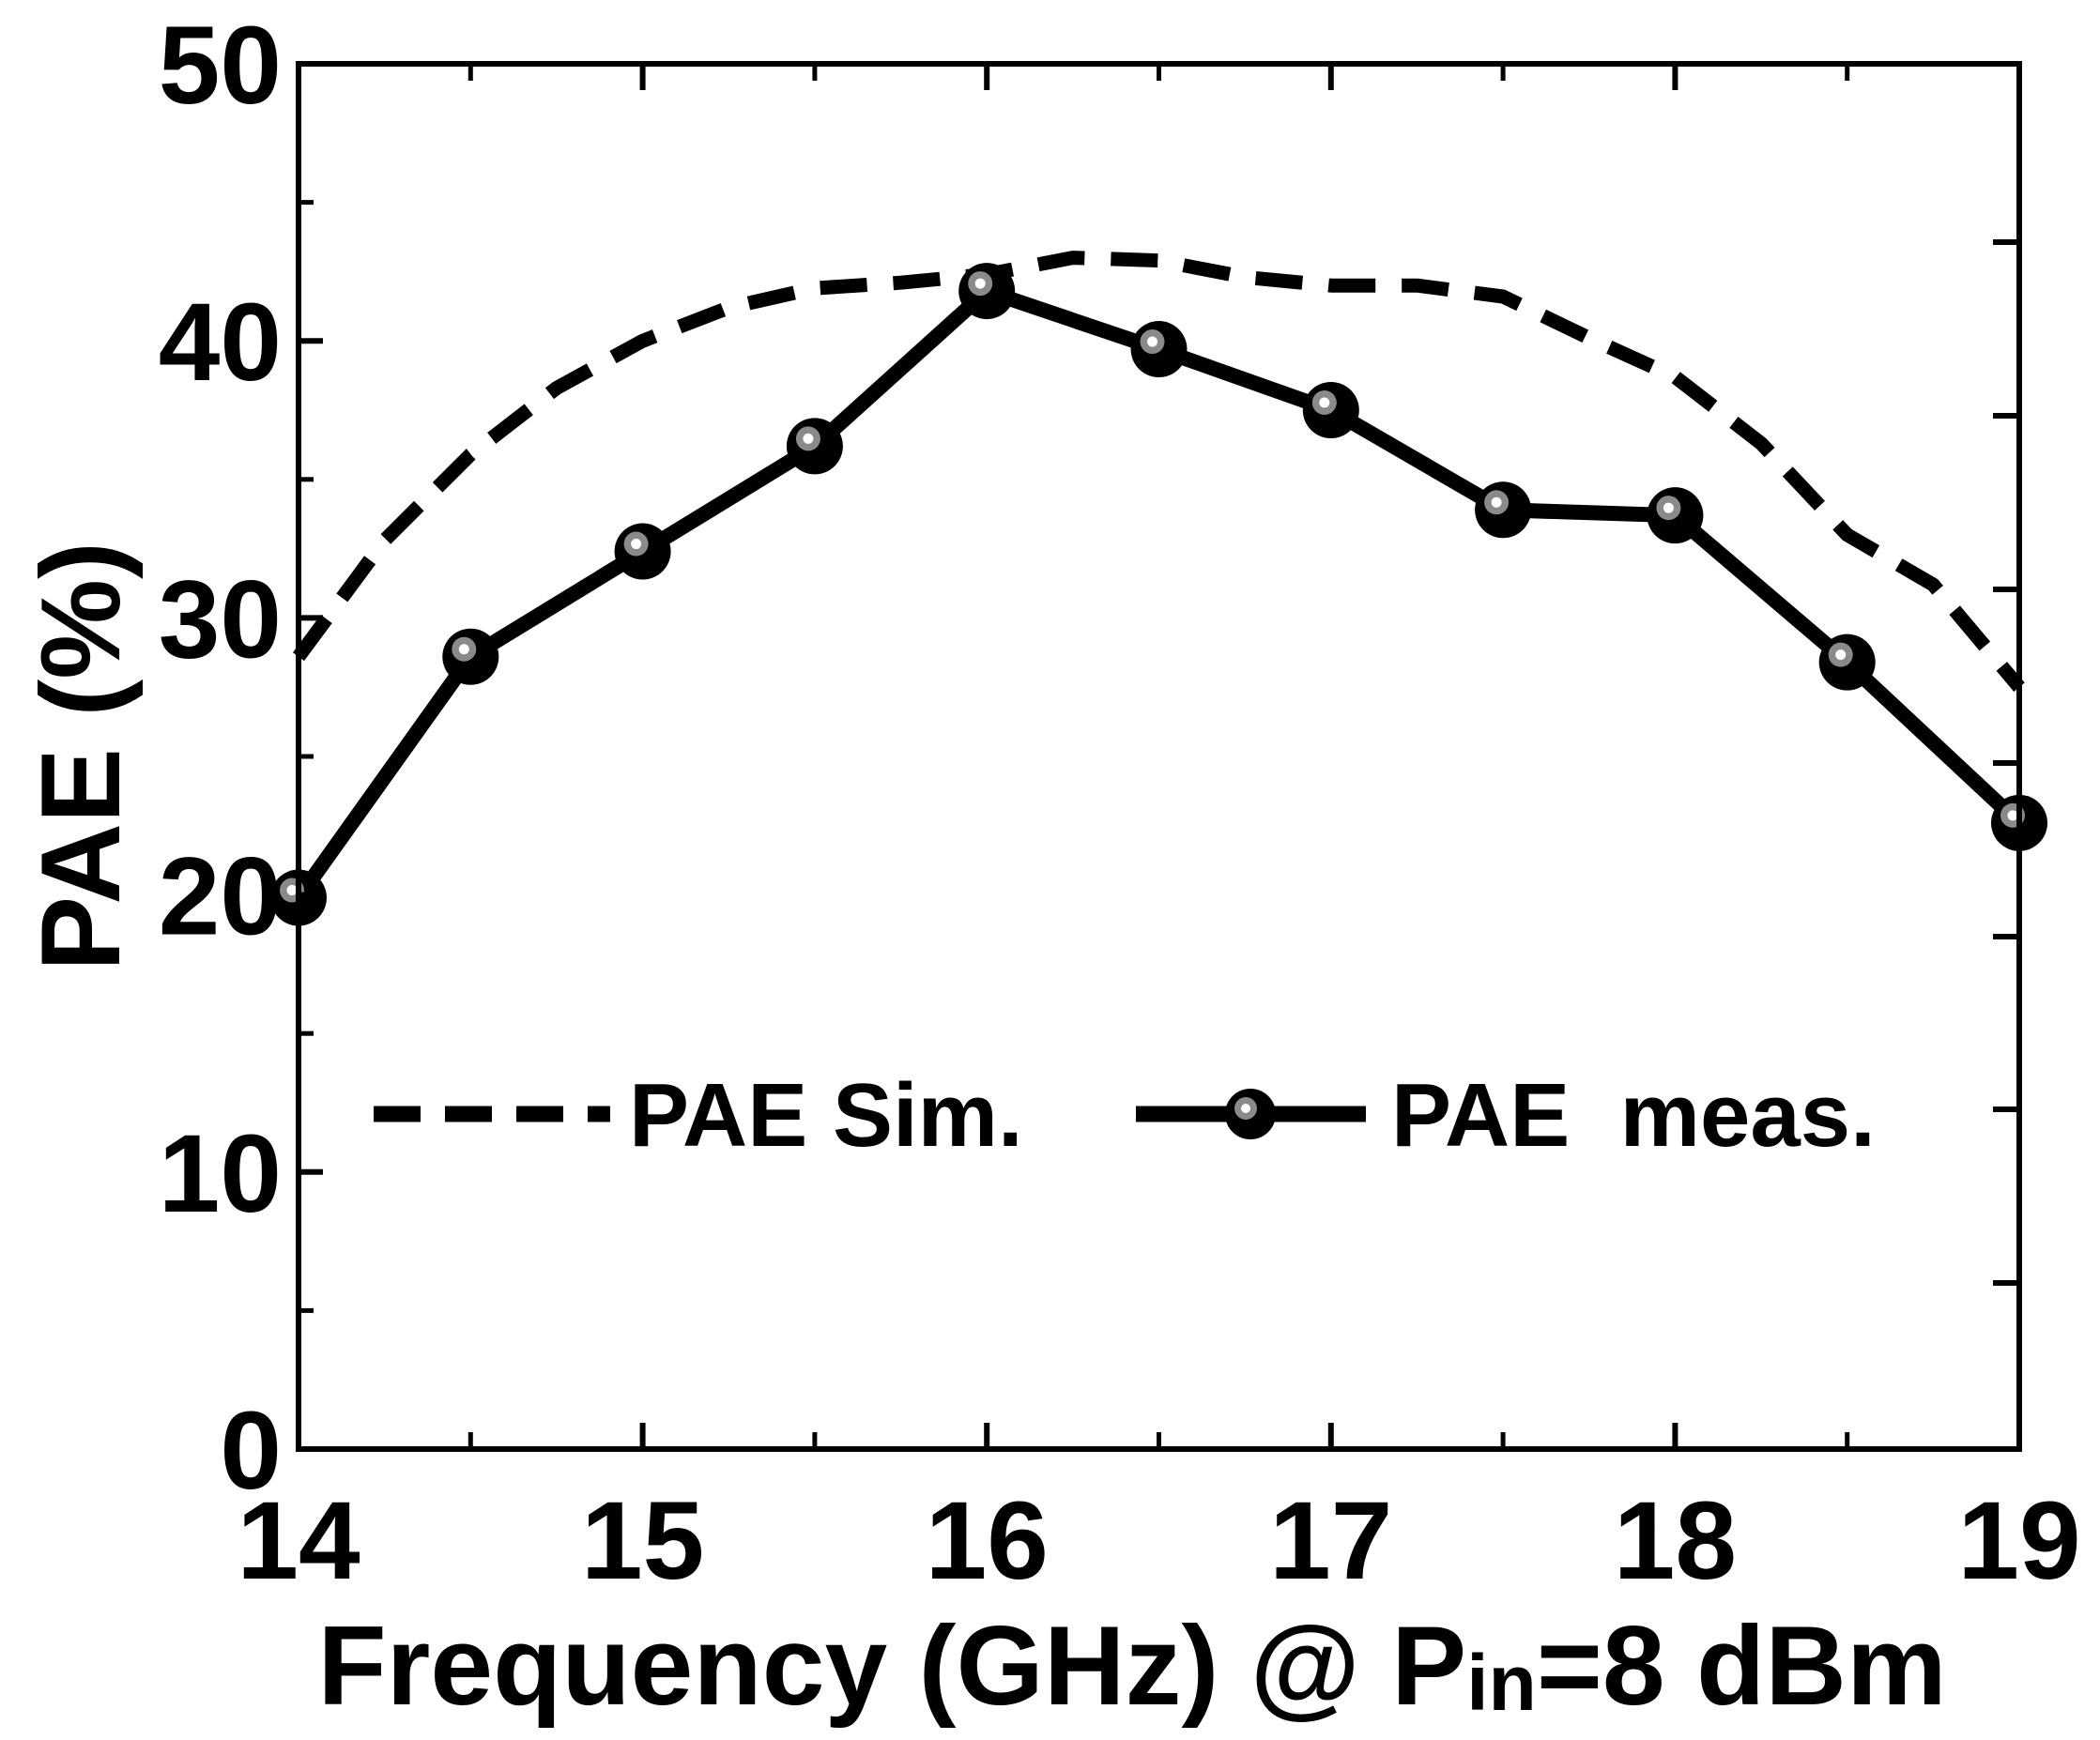 This screenshot has width=2100, height=1740. What do you see at coordinates (1330, 1541) in the screenshot?
I see `x-tick-label: 17` at bounding box center [1330, 1541].